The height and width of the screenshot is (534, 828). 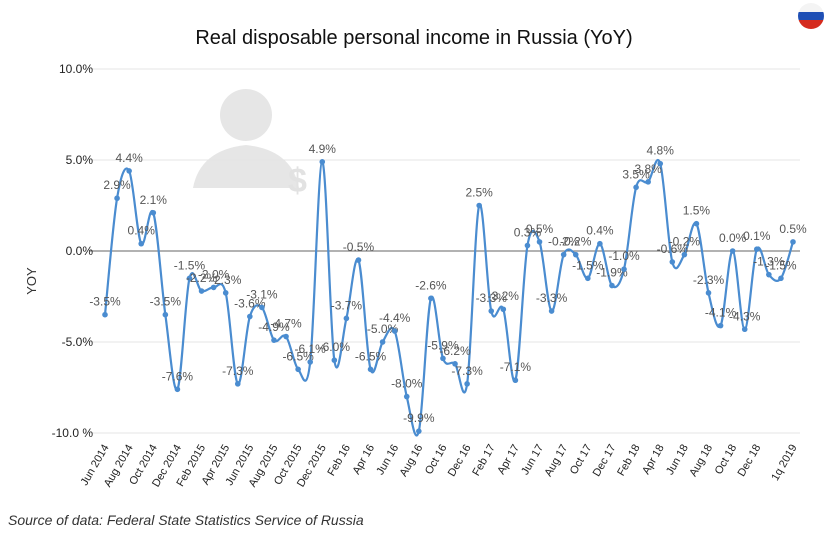 I want to click on data-label: -2.0%, so click(x=214, y=274).